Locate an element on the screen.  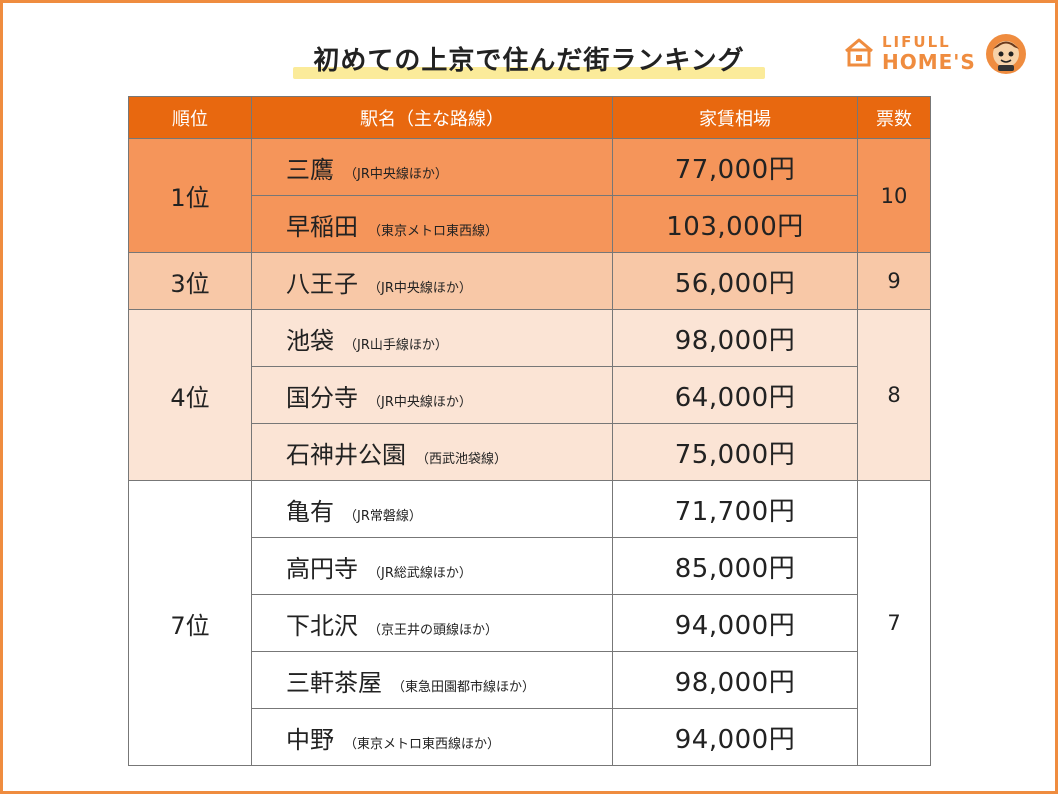
page-title-text: 初めての上京で住んだ街ランキング is located at coordinates (529, 61).